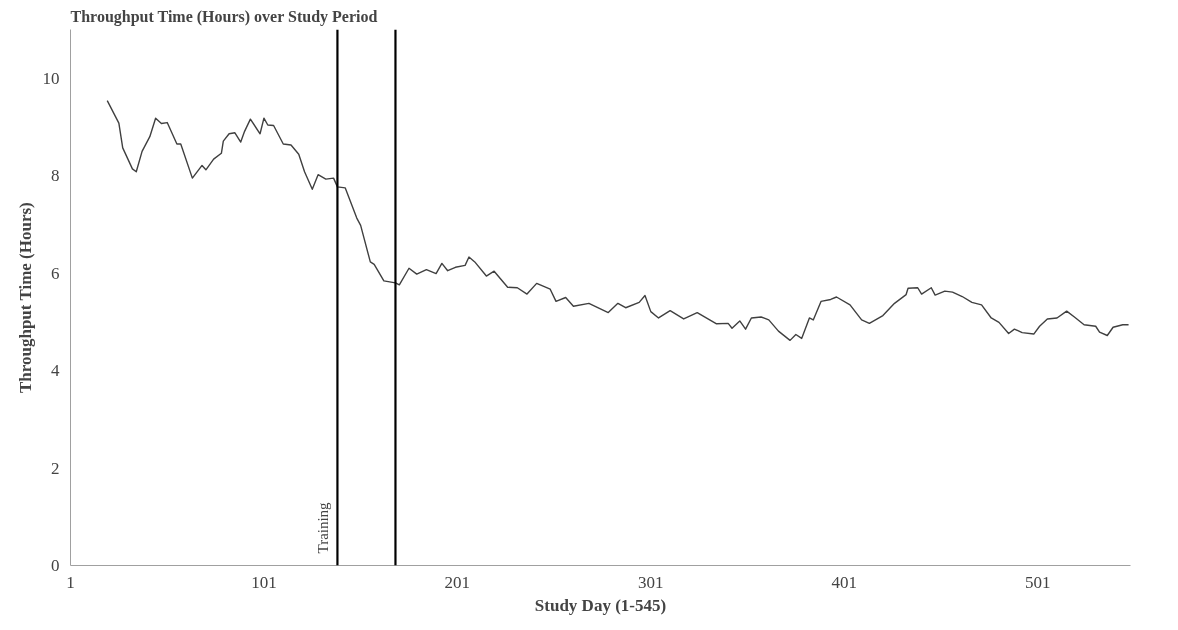 This screenshot has width=1178, height=630. Describe the element at coordinates (55, 468) in the screenshot. I see `y-tick-label: 2` at that location.